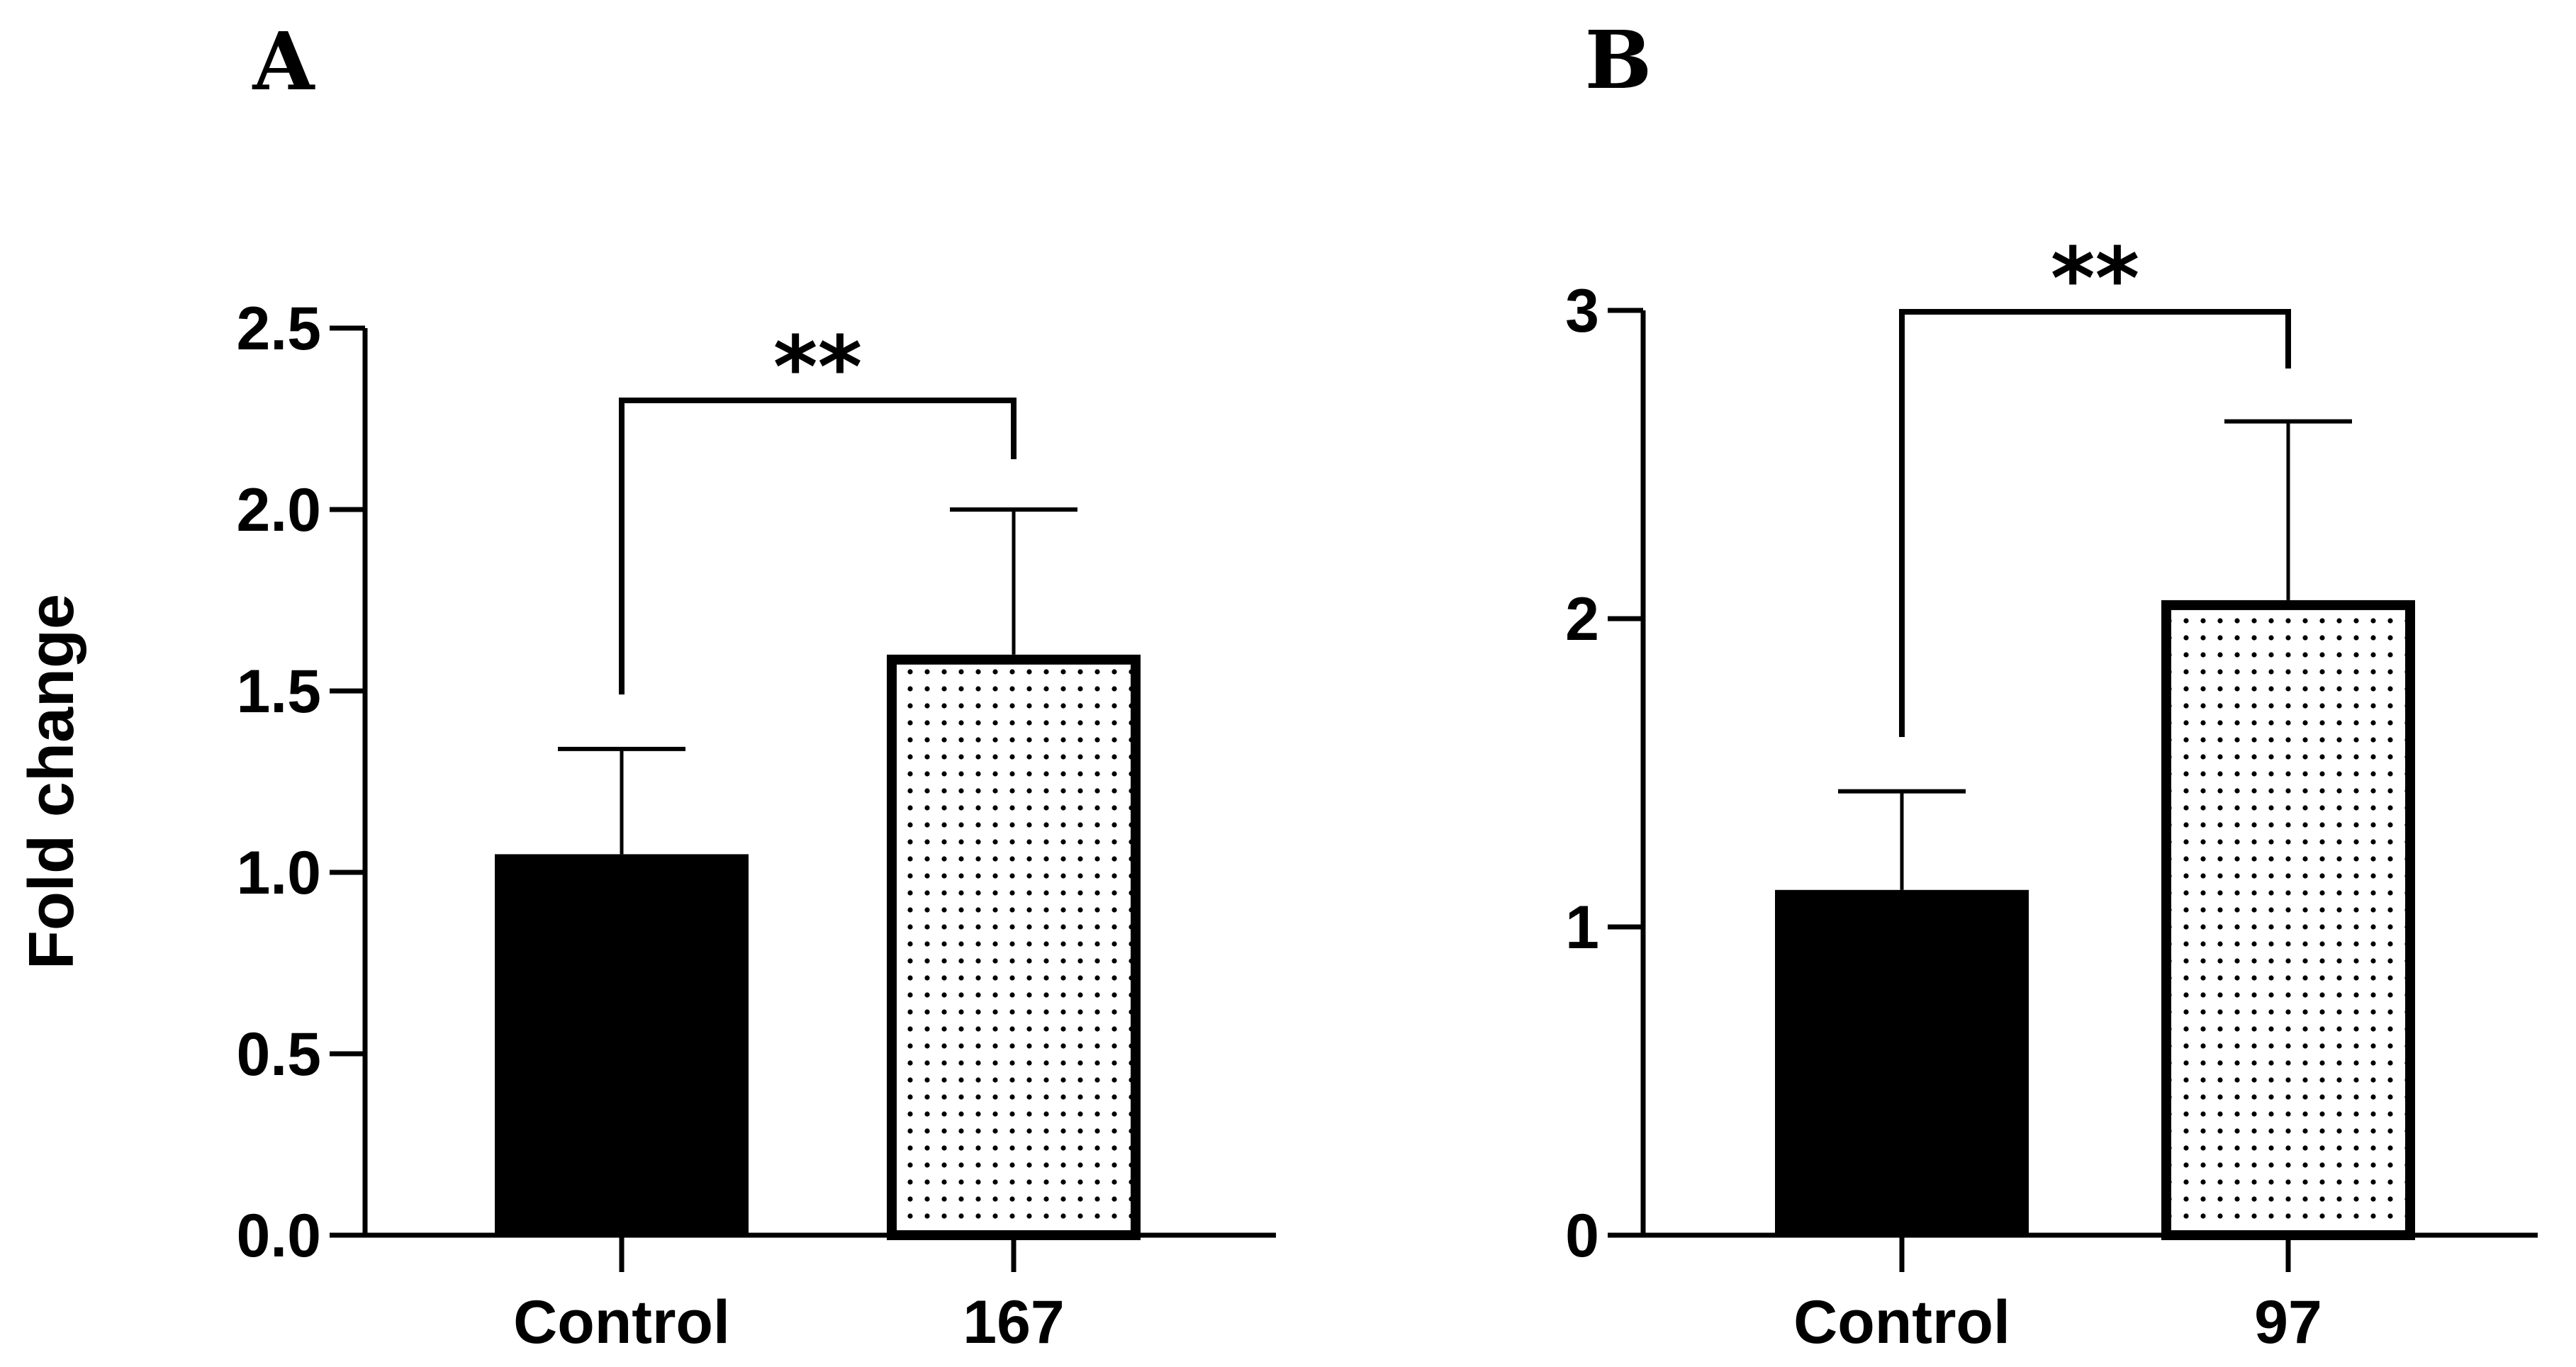  I want to click on panel-a-bar-control, so click(622, 1044).